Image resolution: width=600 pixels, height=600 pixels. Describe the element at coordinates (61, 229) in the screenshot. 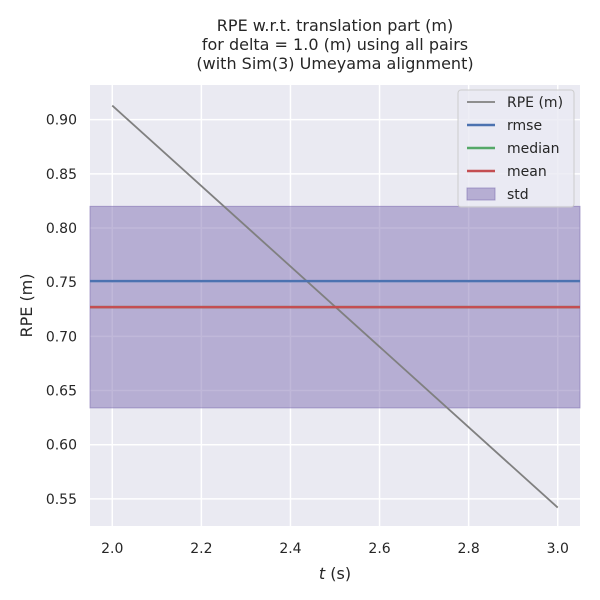

I see `y-tick-label: 0.80` at that location.